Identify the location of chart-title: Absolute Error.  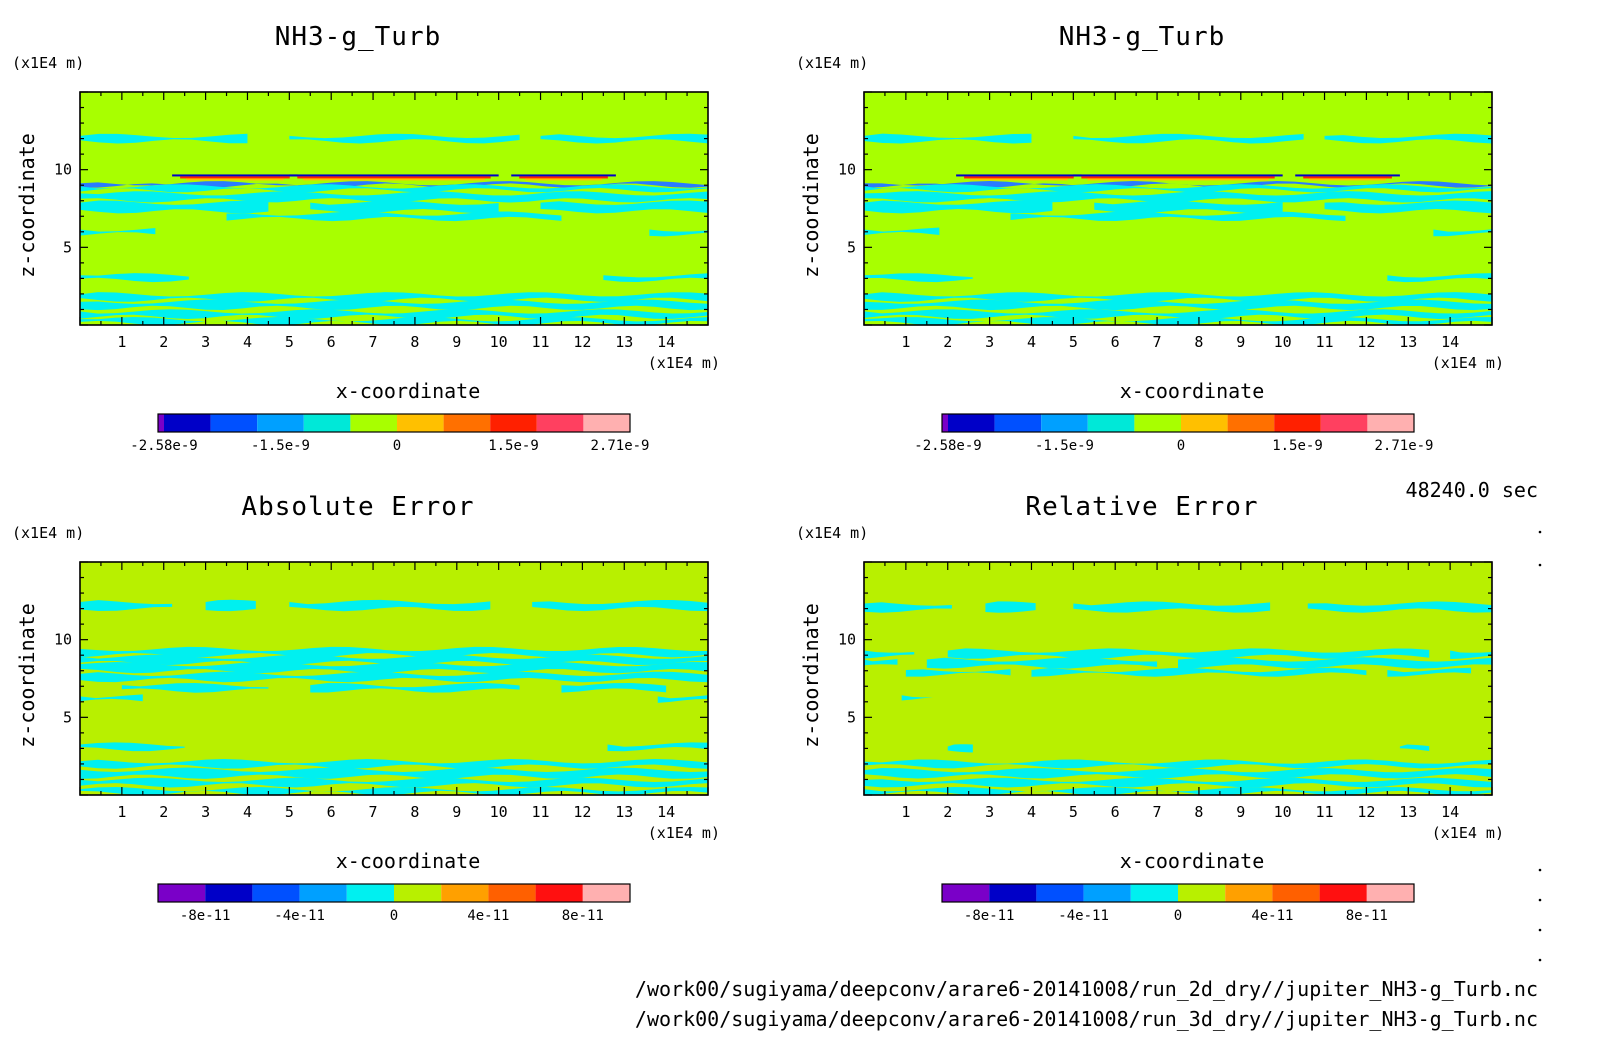
(357, 507).